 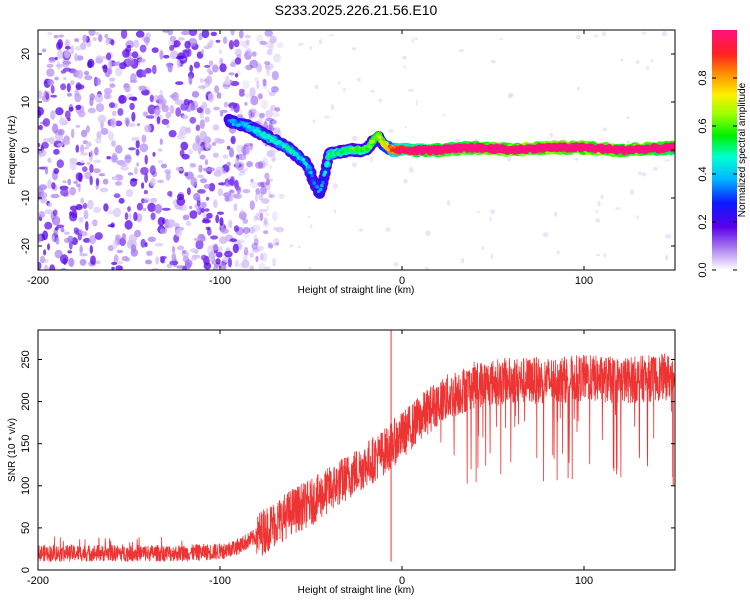 What do you see at coordinates (584, 281) in the screenshot?
I see `x-tick-label: 100` at bounding box center [584, 281].